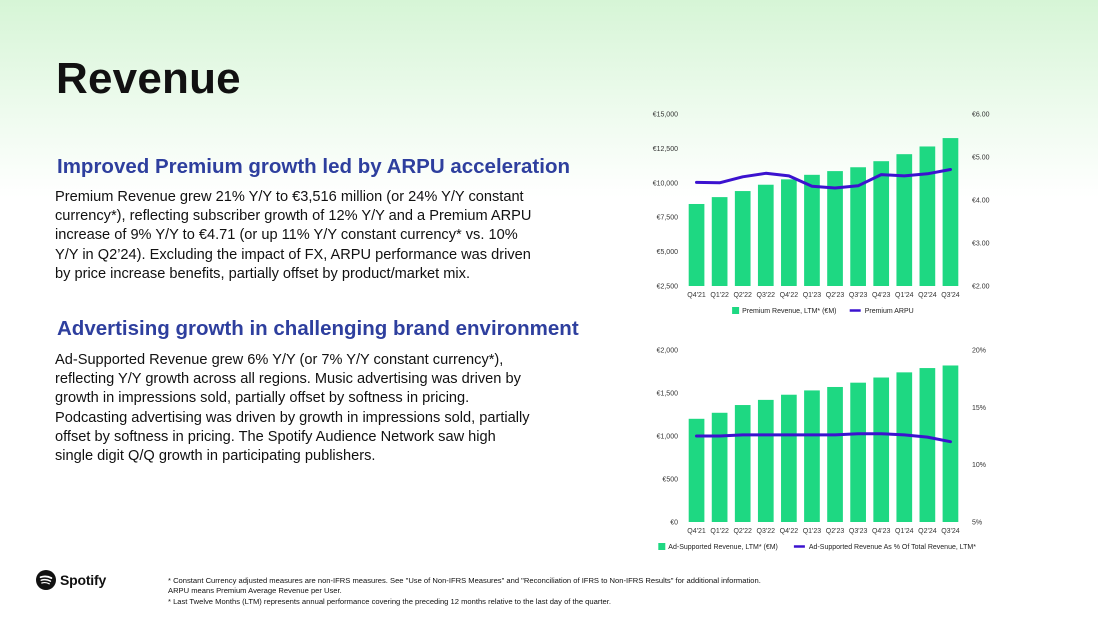 Image resolution: width=1098 pixels, height=617 pixels. What do you see at coordinates (979, 465) in the screenshot?
I see `c2-right-axis-tick: 10%` at bounding box center [979, 465].